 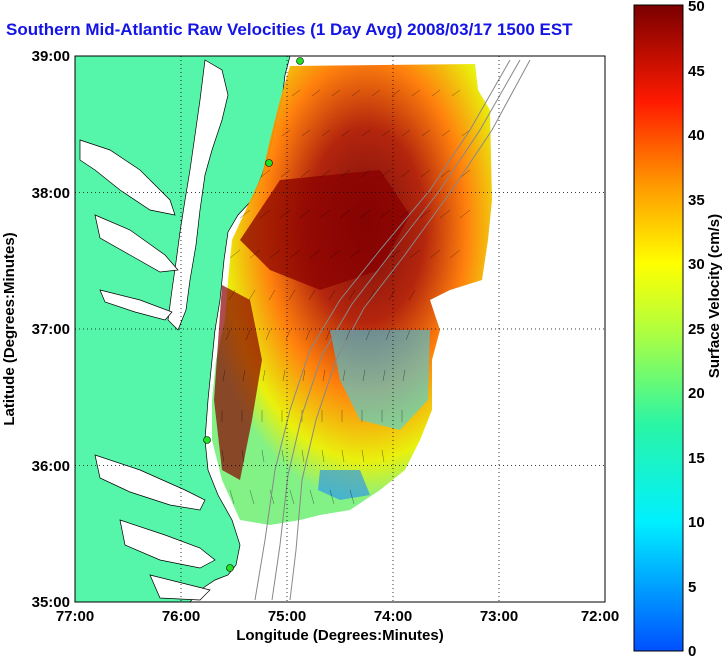 What do you see at coordinates (696, 7) in the screenshot?
I see `colorbar-tick: 50` at bounding box center [696, 7].